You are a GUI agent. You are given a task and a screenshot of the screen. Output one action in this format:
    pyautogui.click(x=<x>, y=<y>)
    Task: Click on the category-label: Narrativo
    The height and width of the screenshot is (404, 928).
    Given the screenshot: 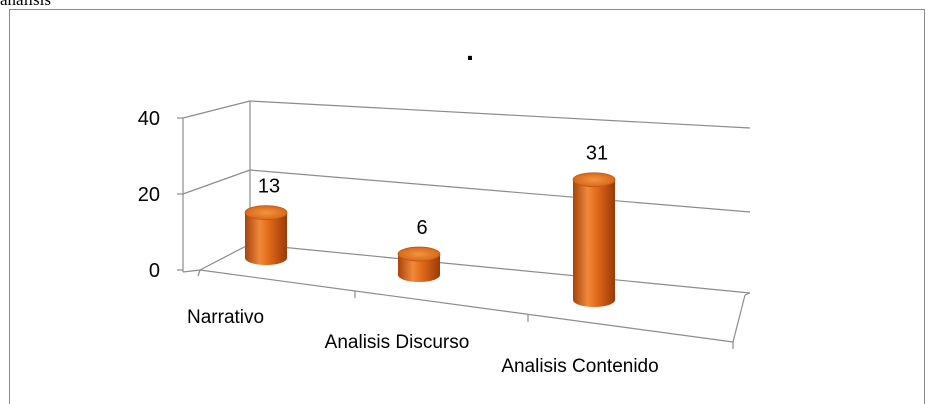 What is the action you would take?
    pyautogui.click(x=225, y=317)
    